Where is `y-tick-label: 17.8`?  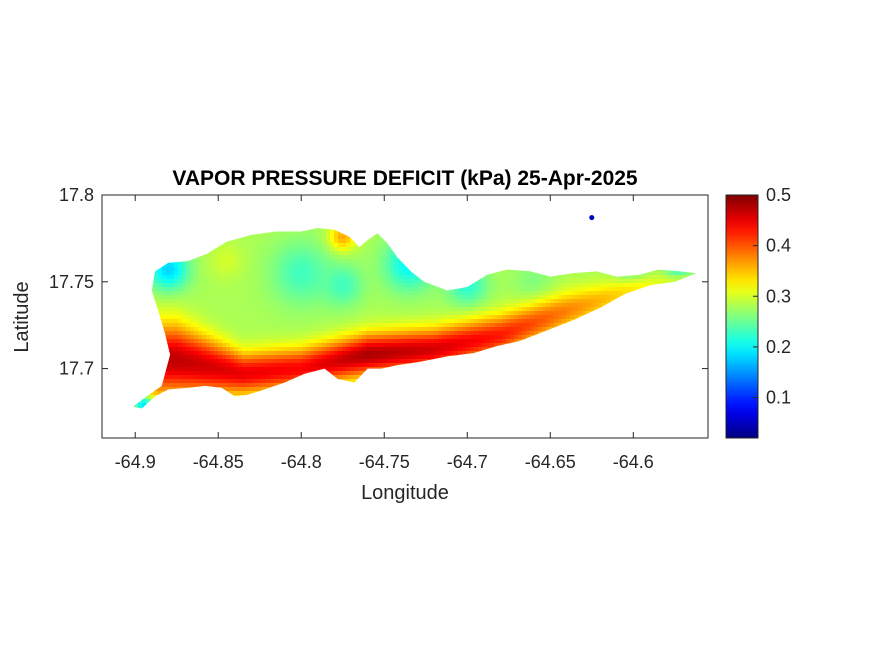
y-tick-label: 17.8 is located at coordinates (76, 195).